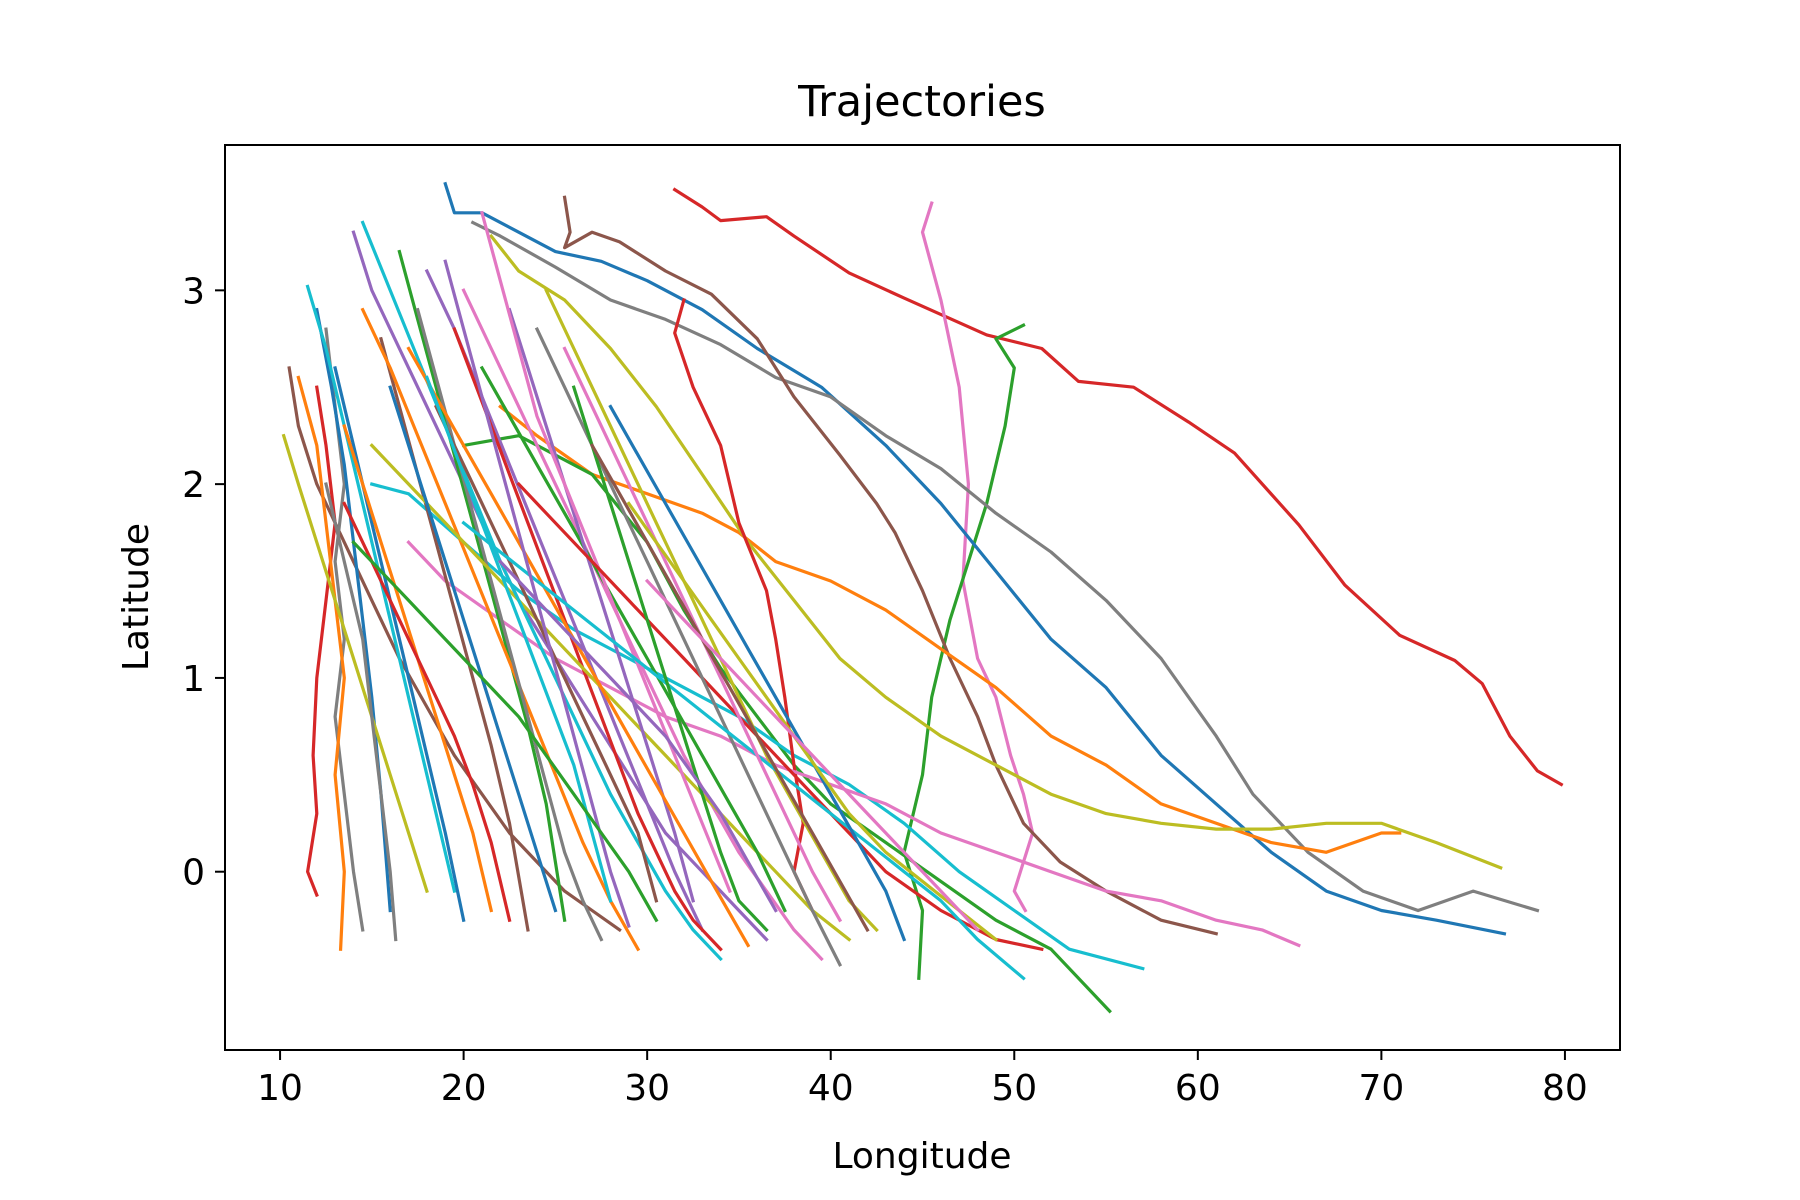 Image resolution: width=1800 pixels, height=1200 pixels. I want to click on x-tick-label: 40, so click(831, 1088).